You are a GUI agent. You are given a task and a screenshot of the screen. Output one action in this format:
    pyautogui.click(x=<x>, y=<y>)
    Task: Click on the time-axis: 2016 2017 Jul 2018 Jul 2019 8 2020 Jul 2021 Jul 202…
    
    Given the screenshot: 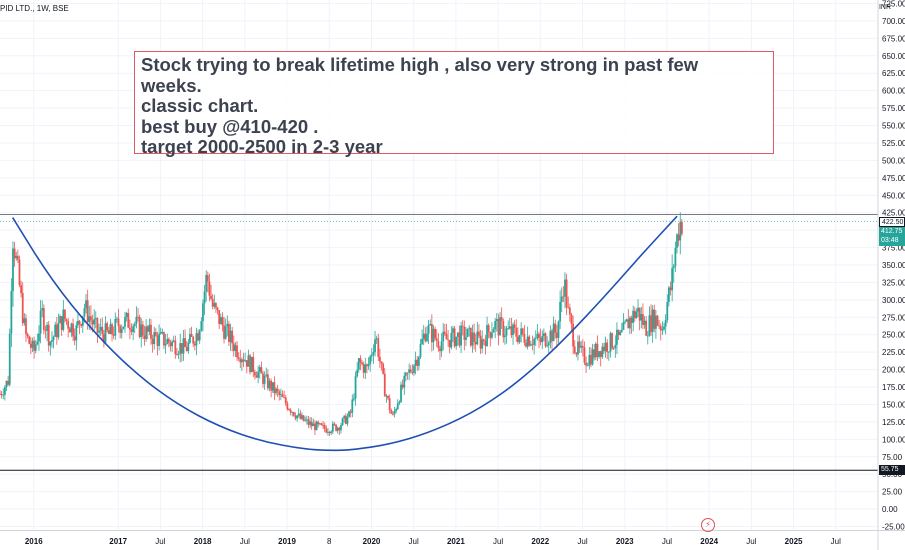 What is the action you would take?
    pyautogui.click(x=452, y=538)
    